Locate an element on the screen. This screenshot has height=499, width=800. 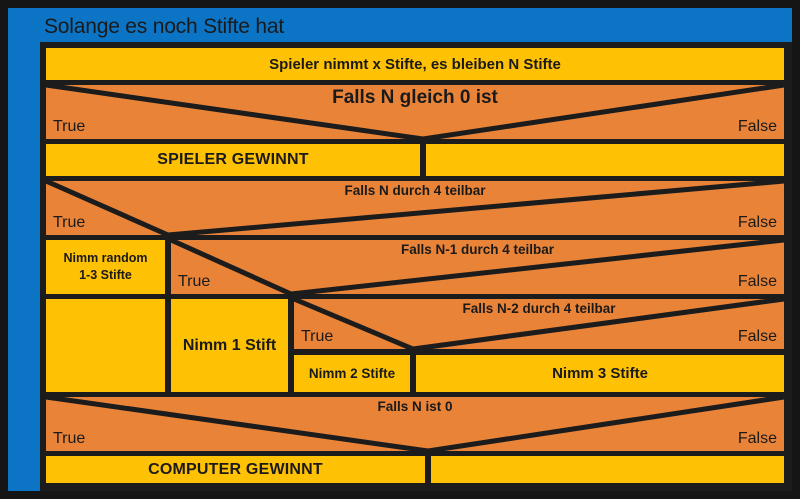
decision-n-ist-0: Falls N ist 0 True False is located at coordinates (415, 424).